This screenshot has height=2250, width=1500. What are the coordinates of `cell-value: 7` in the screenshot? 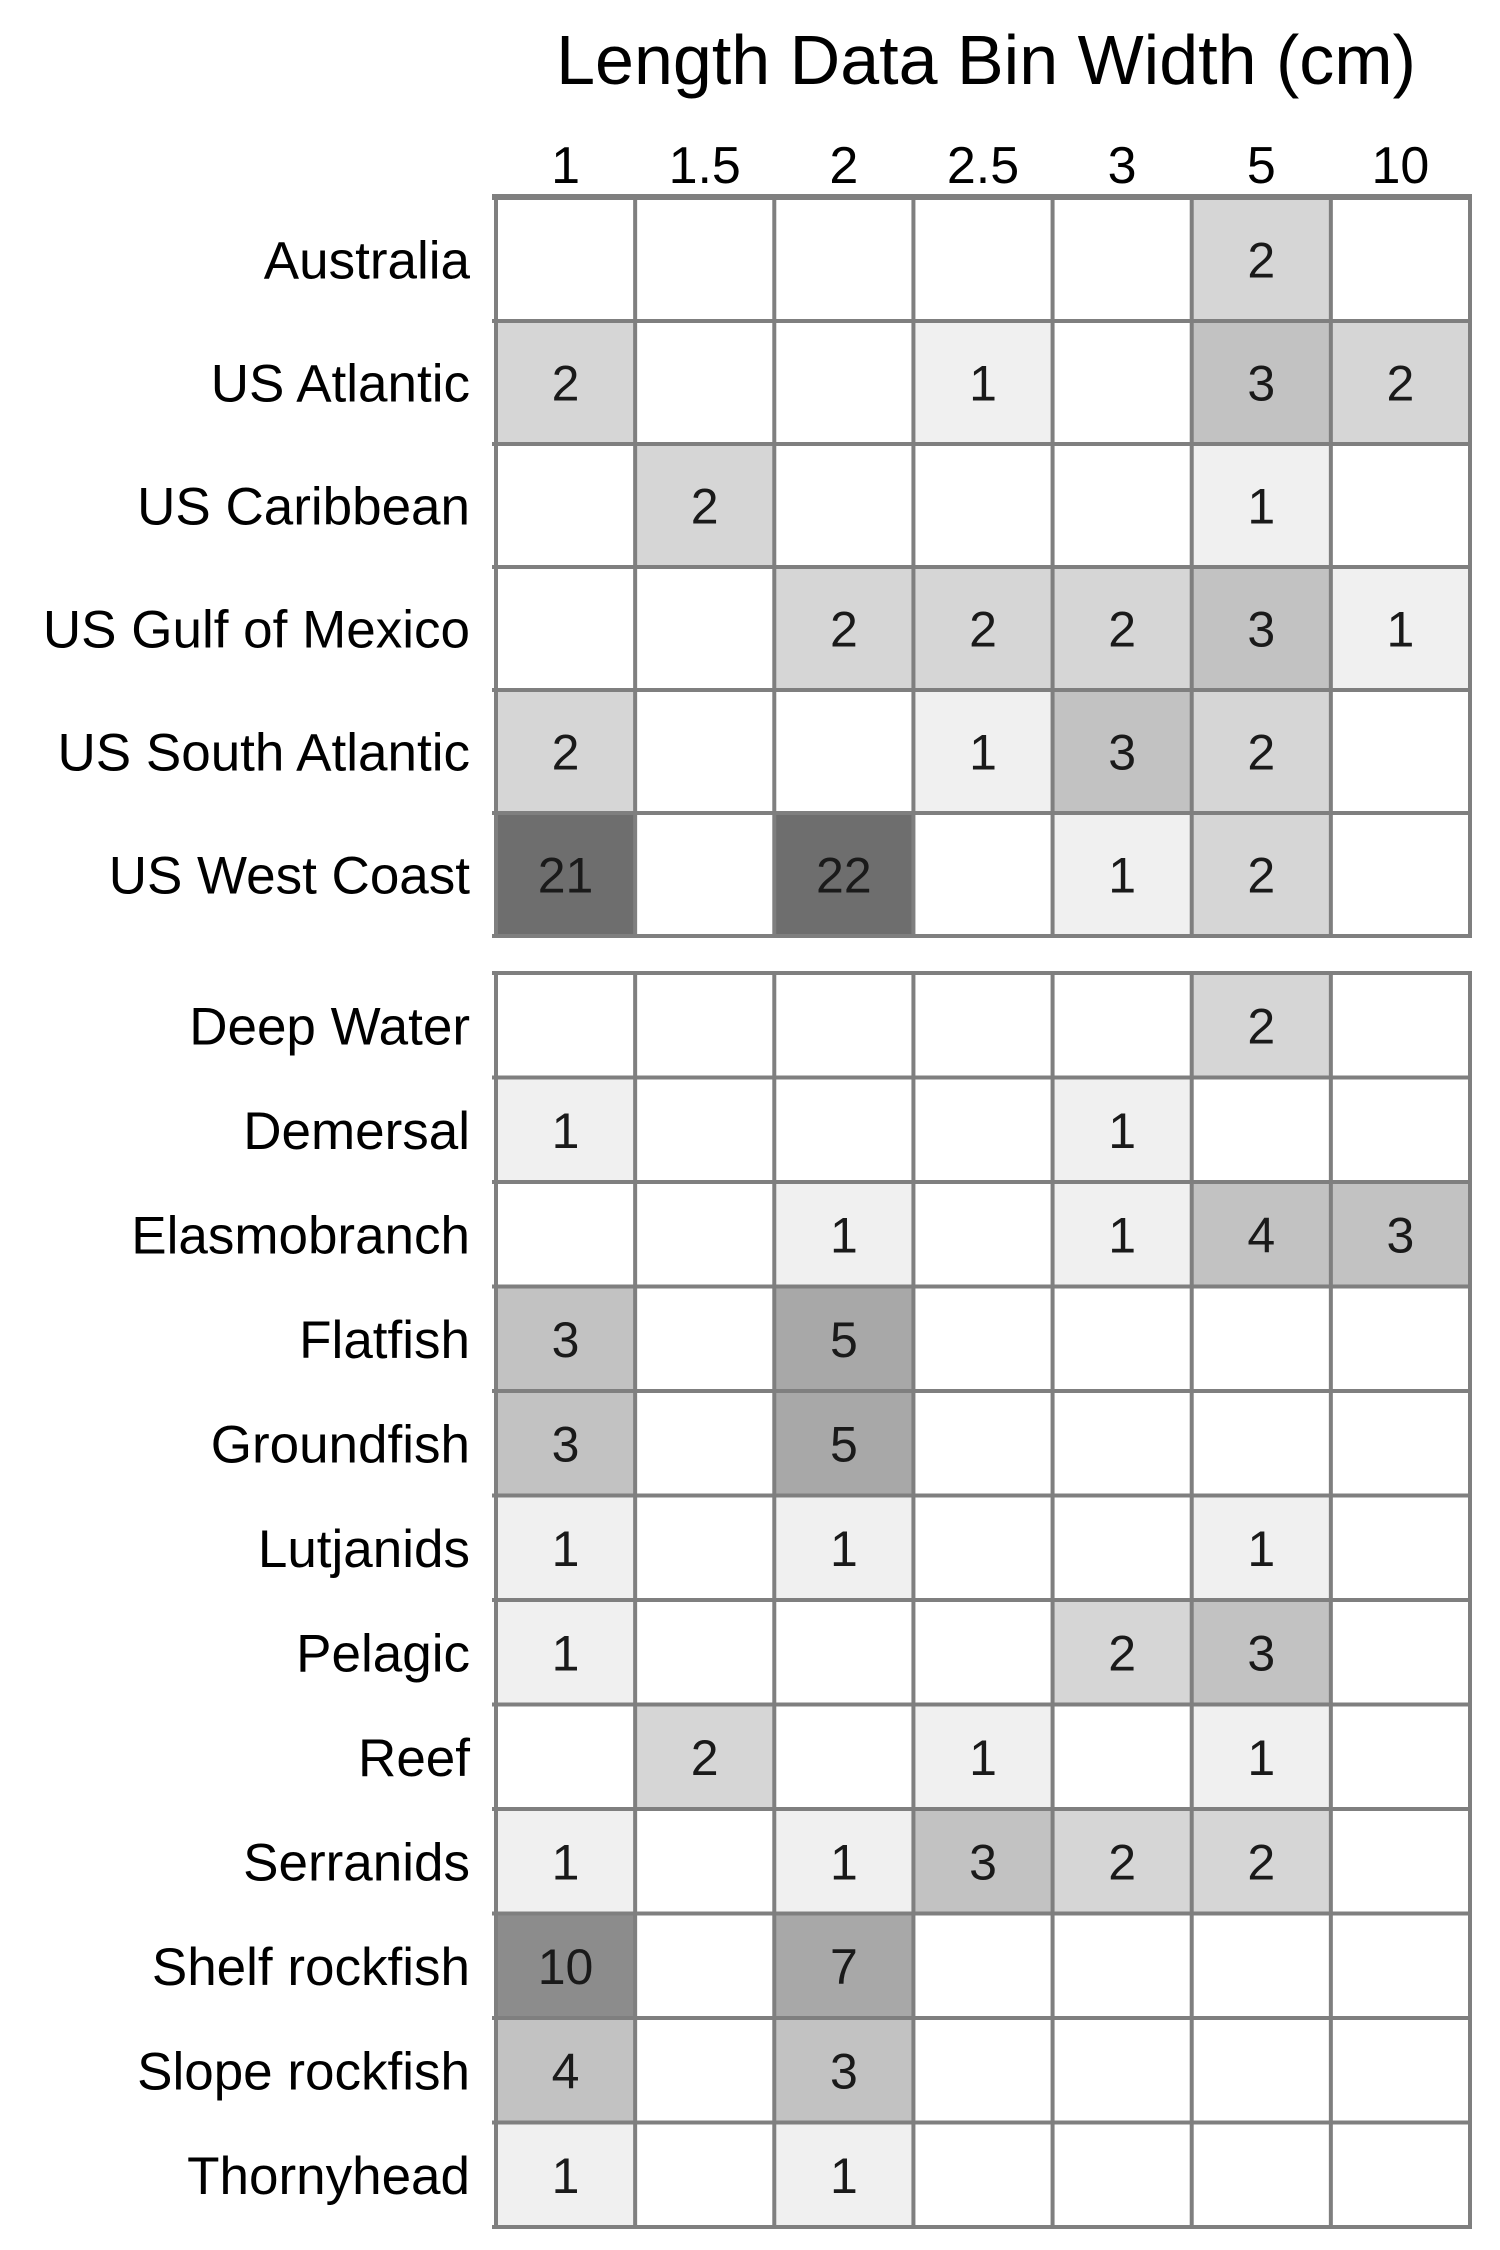 It's located at (844, 1967).